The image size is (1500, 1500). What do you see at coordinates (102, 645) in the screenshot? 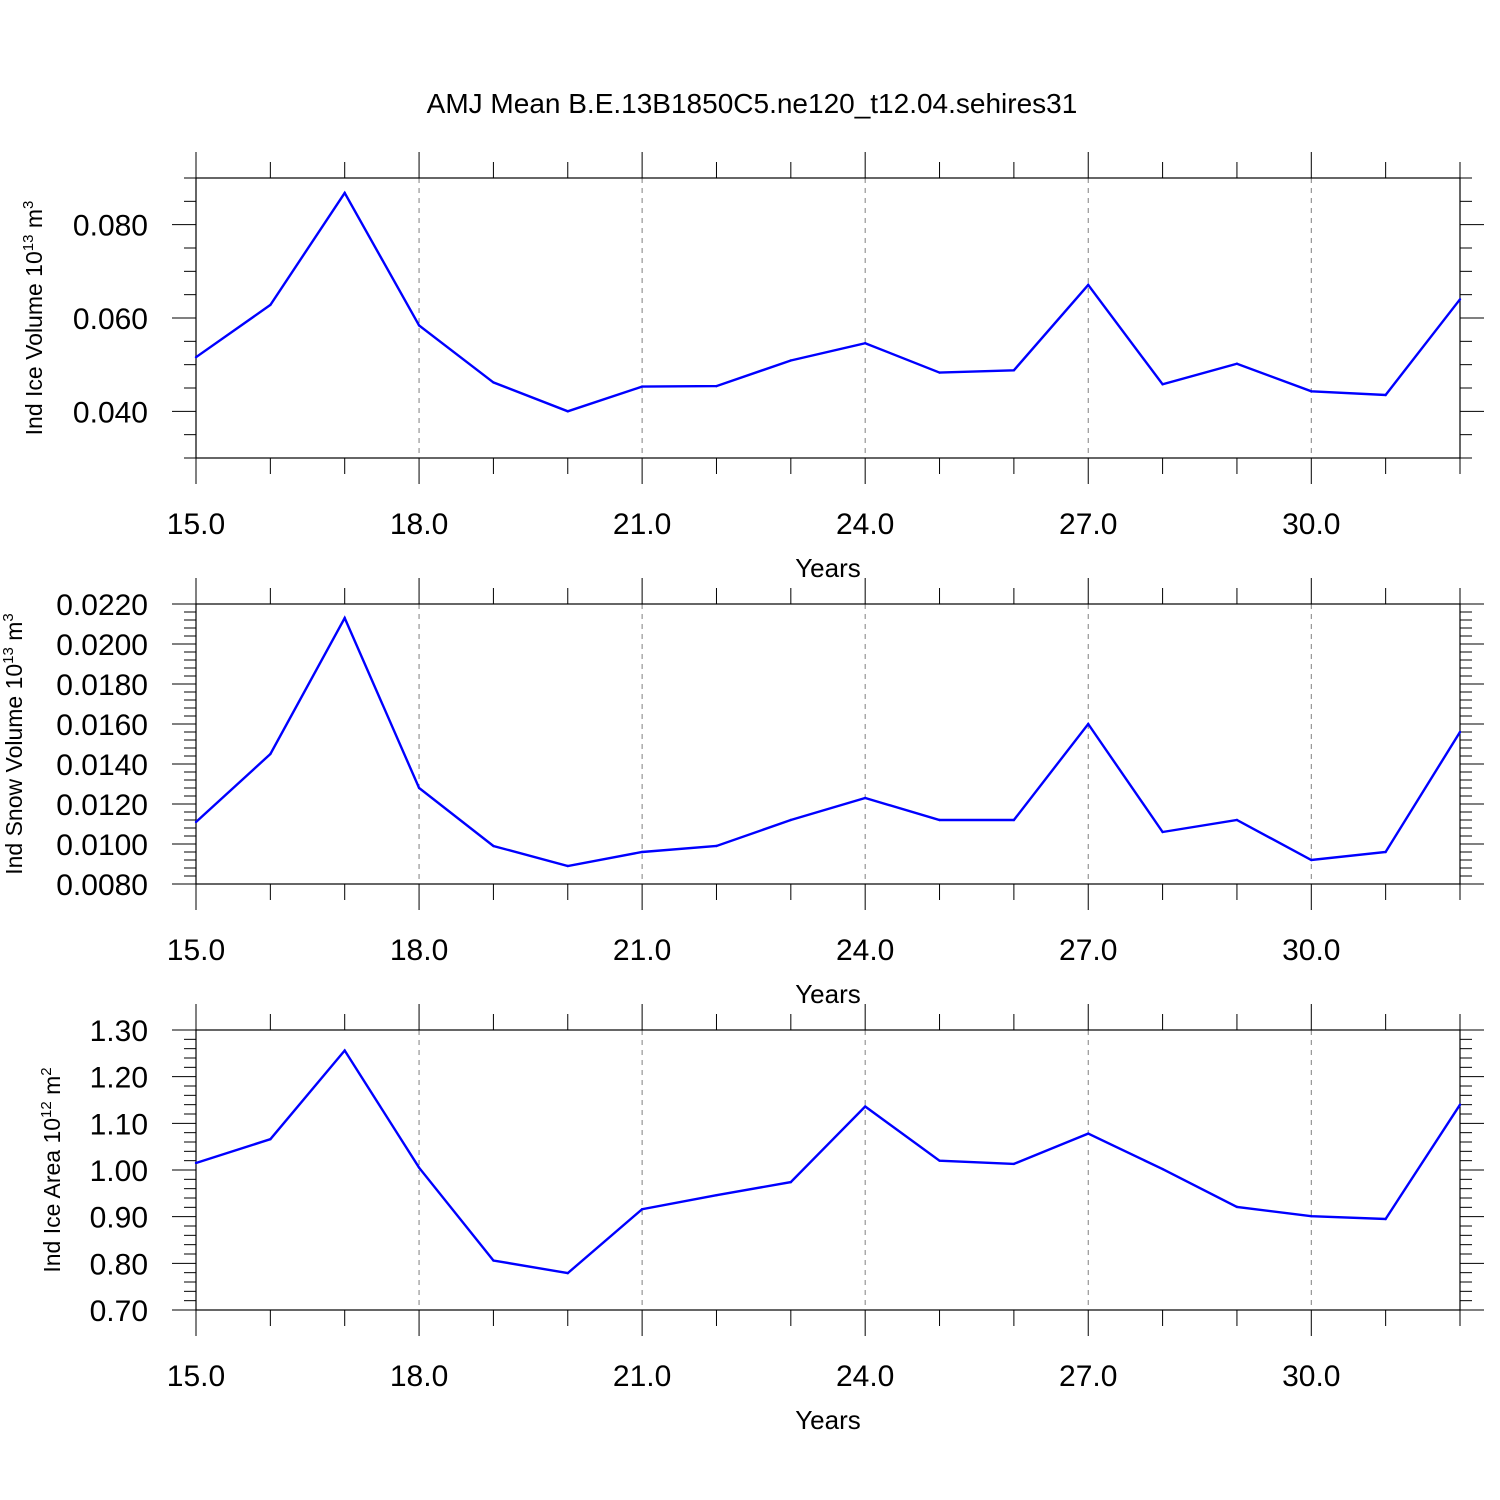
I see `y-tick-label: 0.0200` at bounding box center [102, 645].